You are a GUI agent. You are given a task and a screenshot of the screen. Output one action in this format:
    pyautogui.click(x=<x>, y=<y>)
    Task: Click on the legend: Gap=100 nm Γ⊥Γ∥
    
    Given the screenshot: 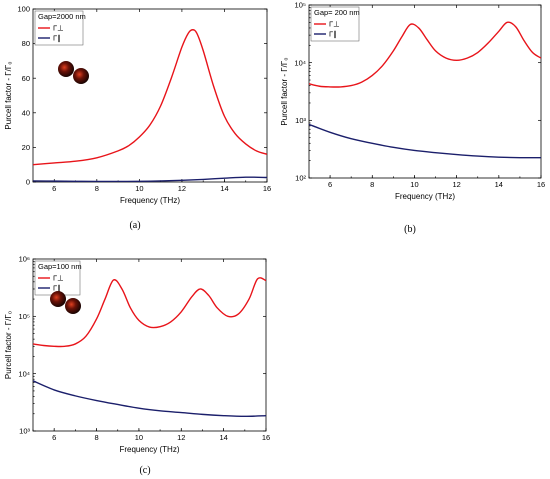 What is the action you would take?
    pyautogui.click(x=58, y=278)
    